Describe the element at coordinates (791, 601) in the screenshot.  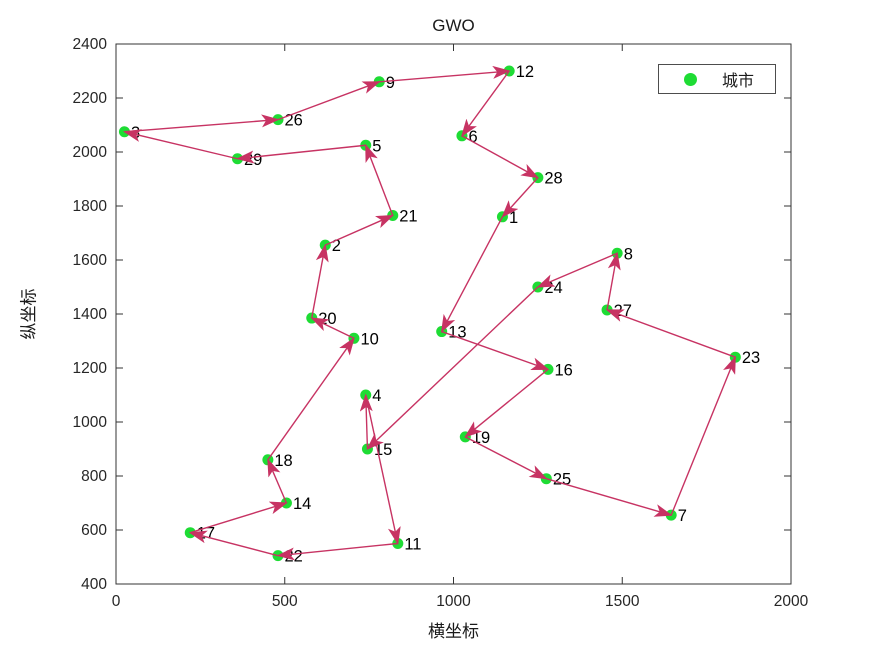
I see `x-tick-label: 2000` at that location.